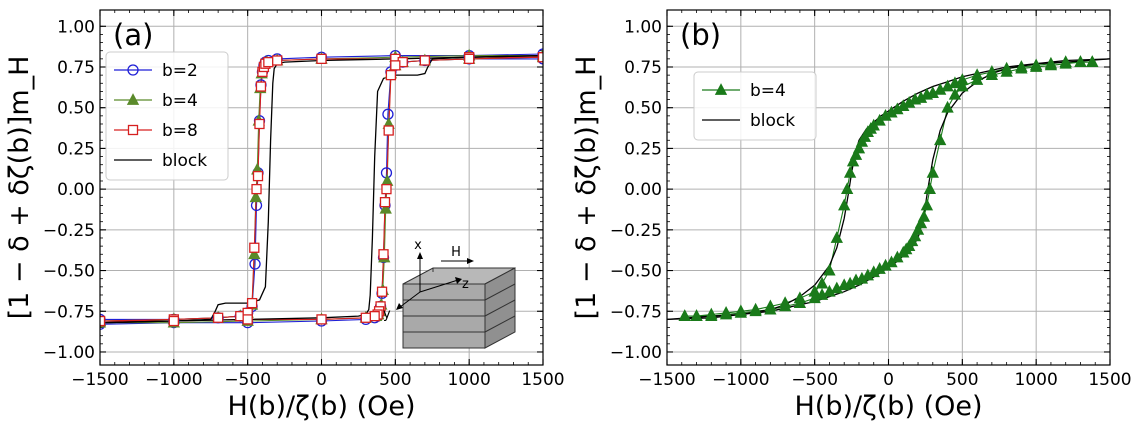 The height and width of the screenshot is (431, 1139). What do you see at coordinates (180, 71) in the screenshot?
I see `legend-label: b=2` at bounding box center [180, 71].